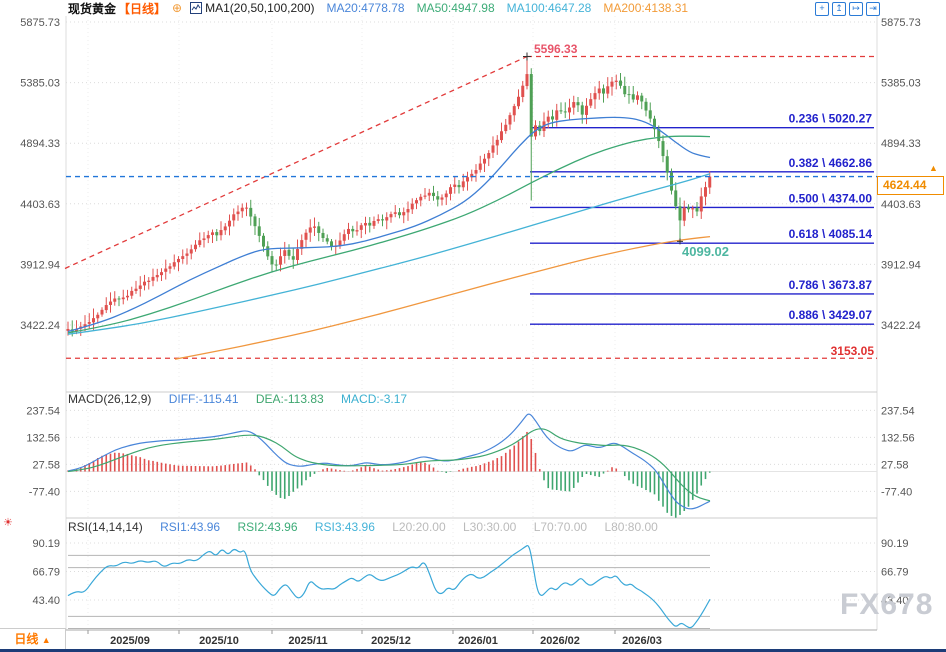  I want to click on rsi1-value: RSI1:43.96, so click(190, 527).